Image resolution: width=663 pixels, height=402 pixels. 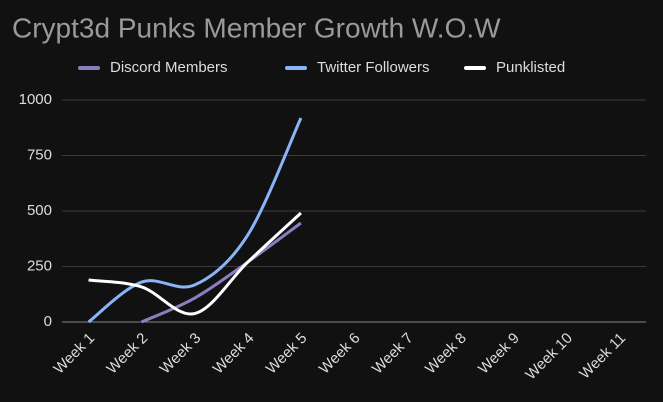 What do you see at coordinates (530, 67) in the screenshot?
I see `legend-label: Punklisted` at bounding box center [530, 67].